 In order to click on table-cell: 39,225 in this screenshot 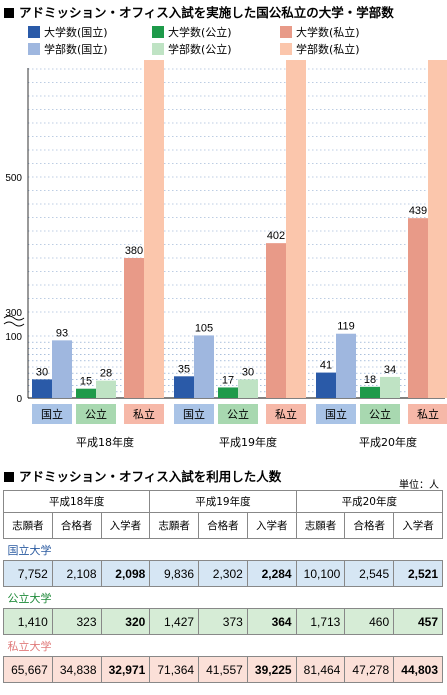, I will do `click(271, 669)`.